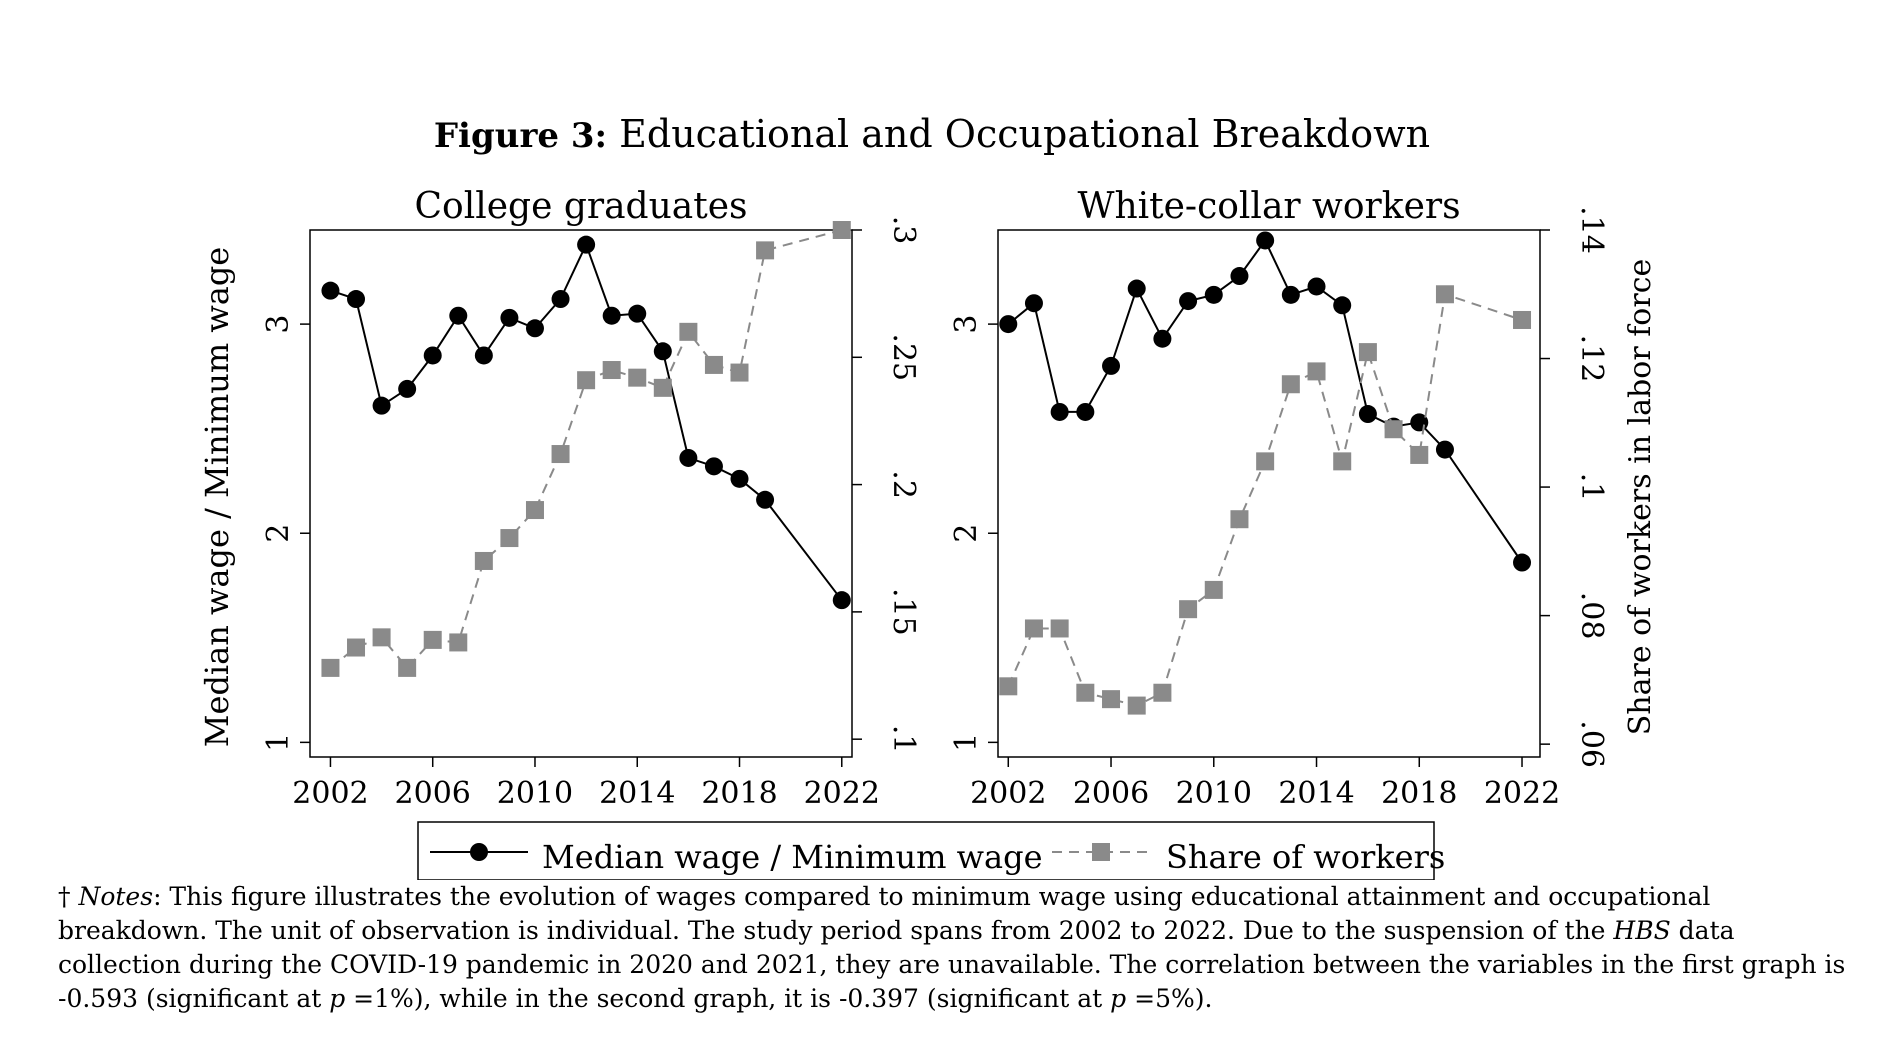 The image size is (1904, 1040). What do you see at coordinates (1640, 497) in the screenshot?
I see `right-axis-label: Share of workers in labor force` at bounding box center [1640, 497].